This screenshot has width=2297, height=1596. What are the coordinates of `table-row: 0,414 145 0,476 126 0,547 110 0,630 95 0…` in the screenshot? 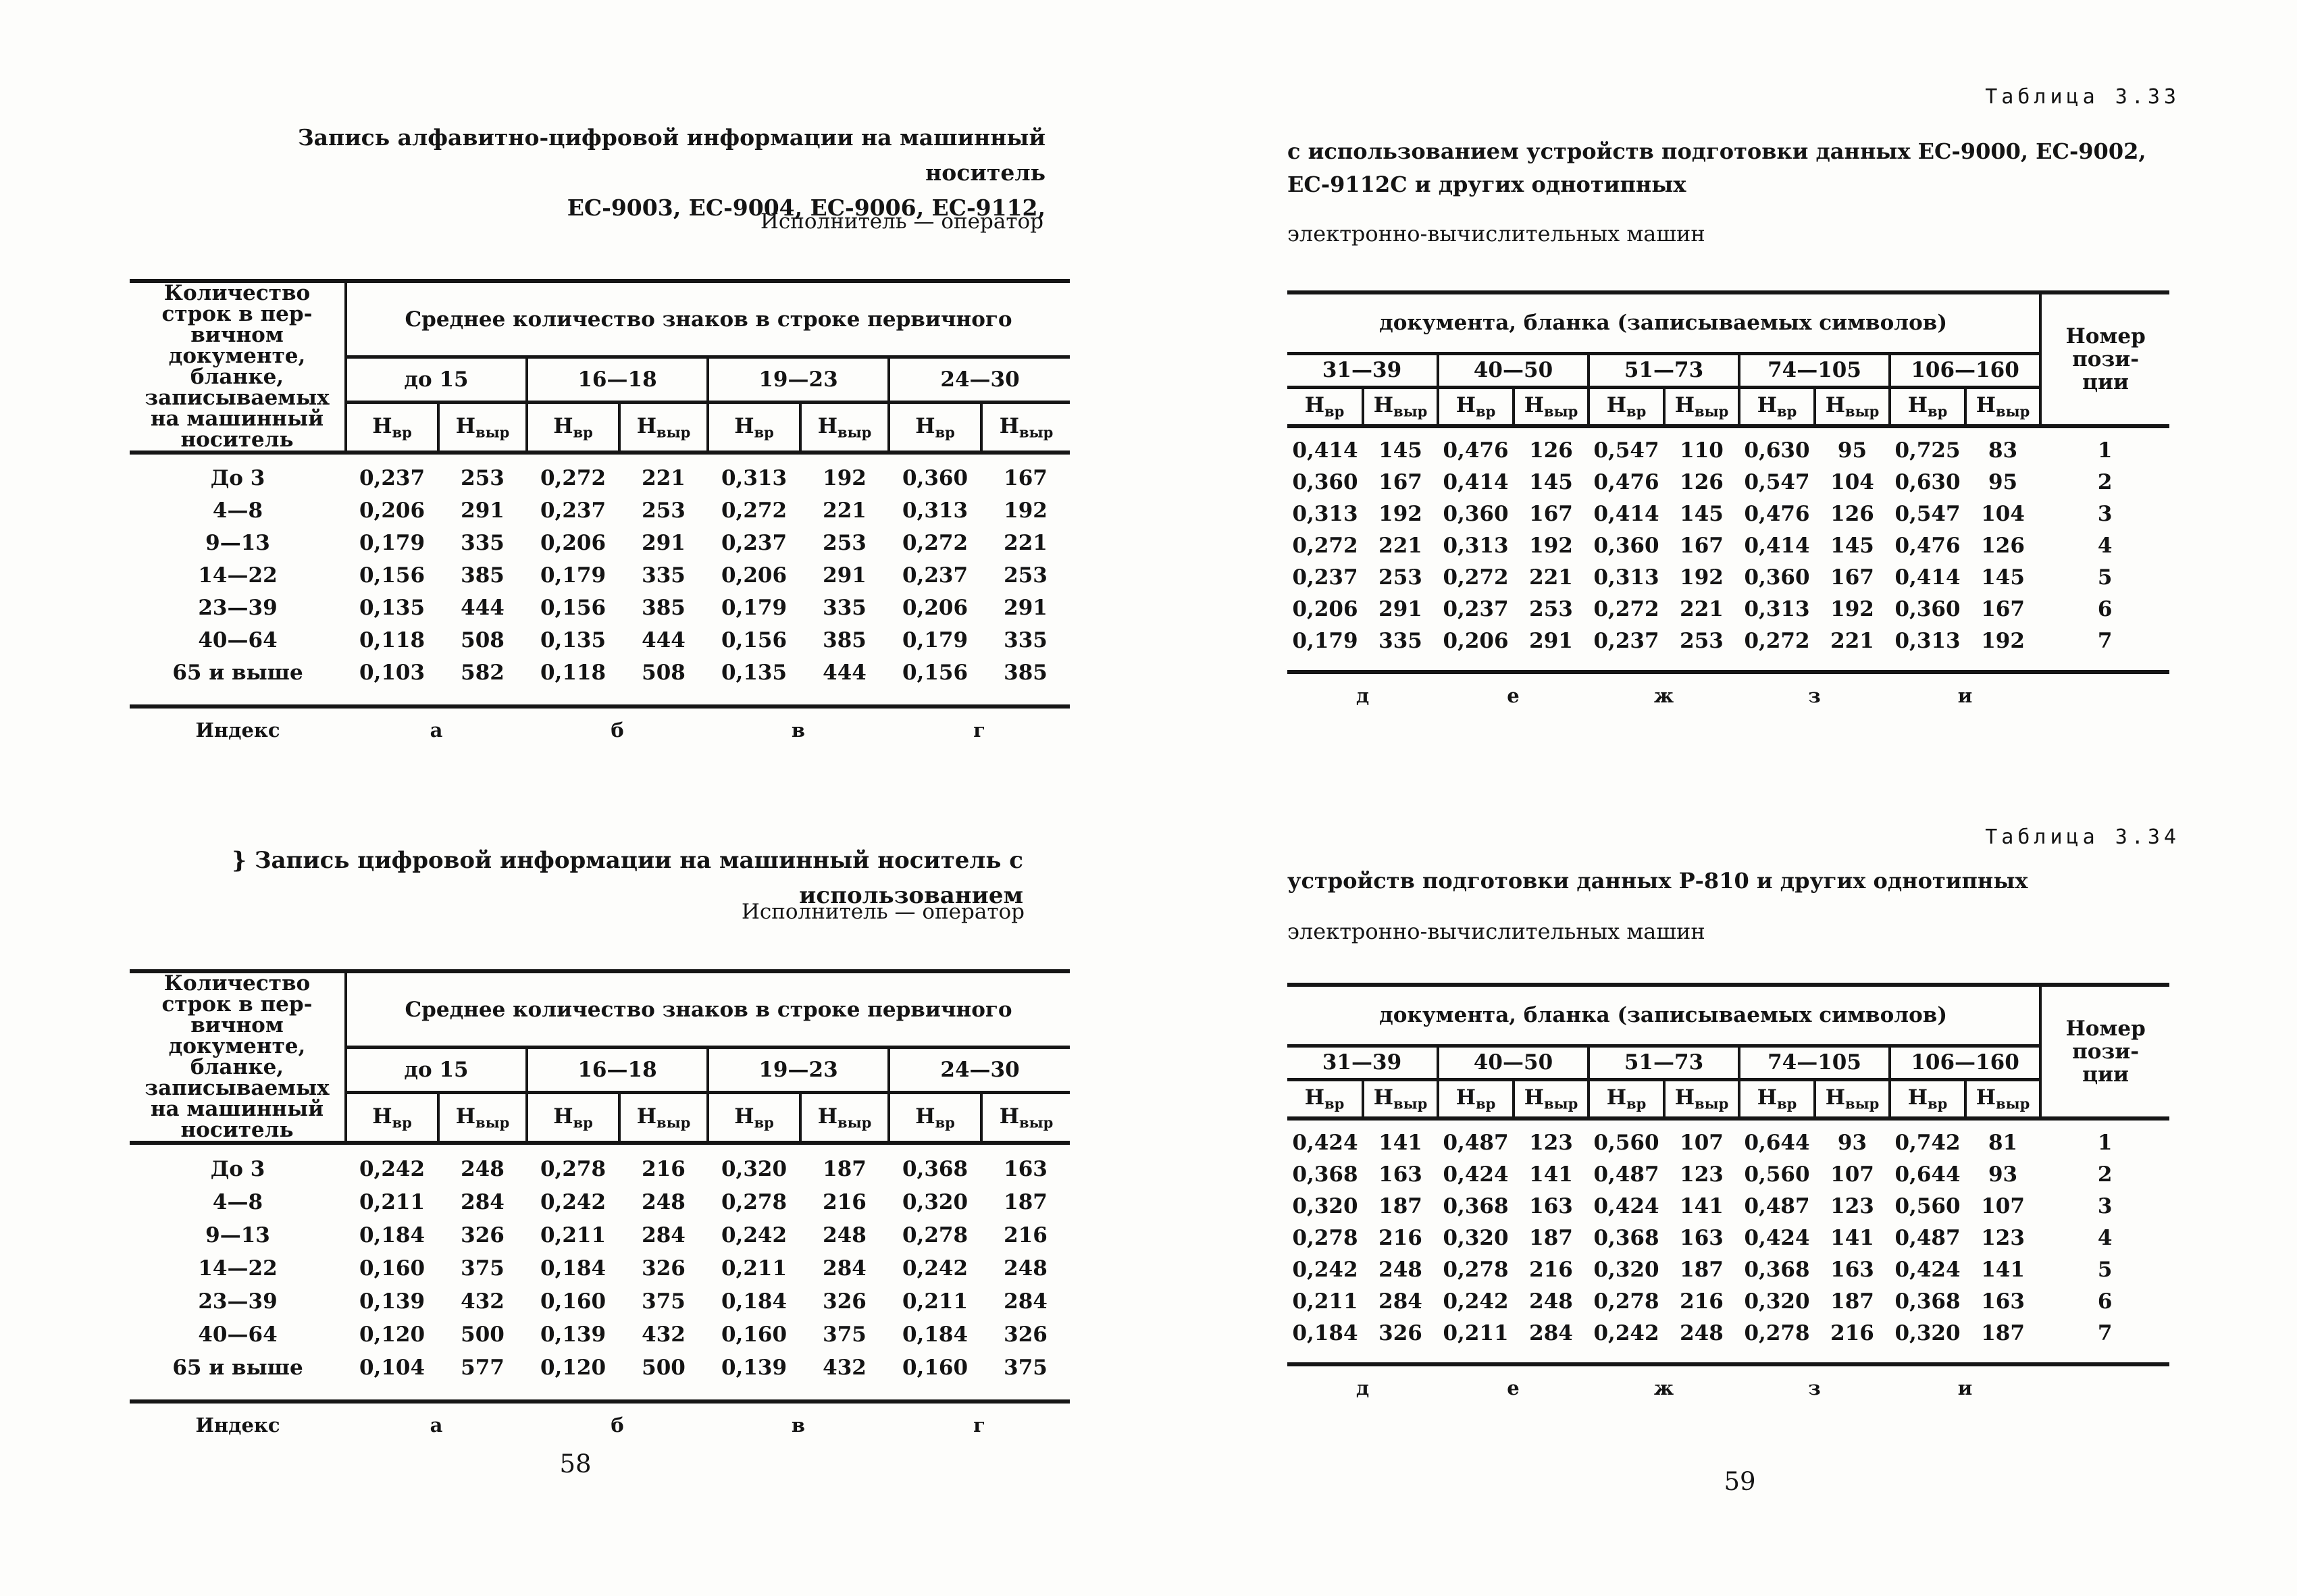 It's located at (1728, 450).